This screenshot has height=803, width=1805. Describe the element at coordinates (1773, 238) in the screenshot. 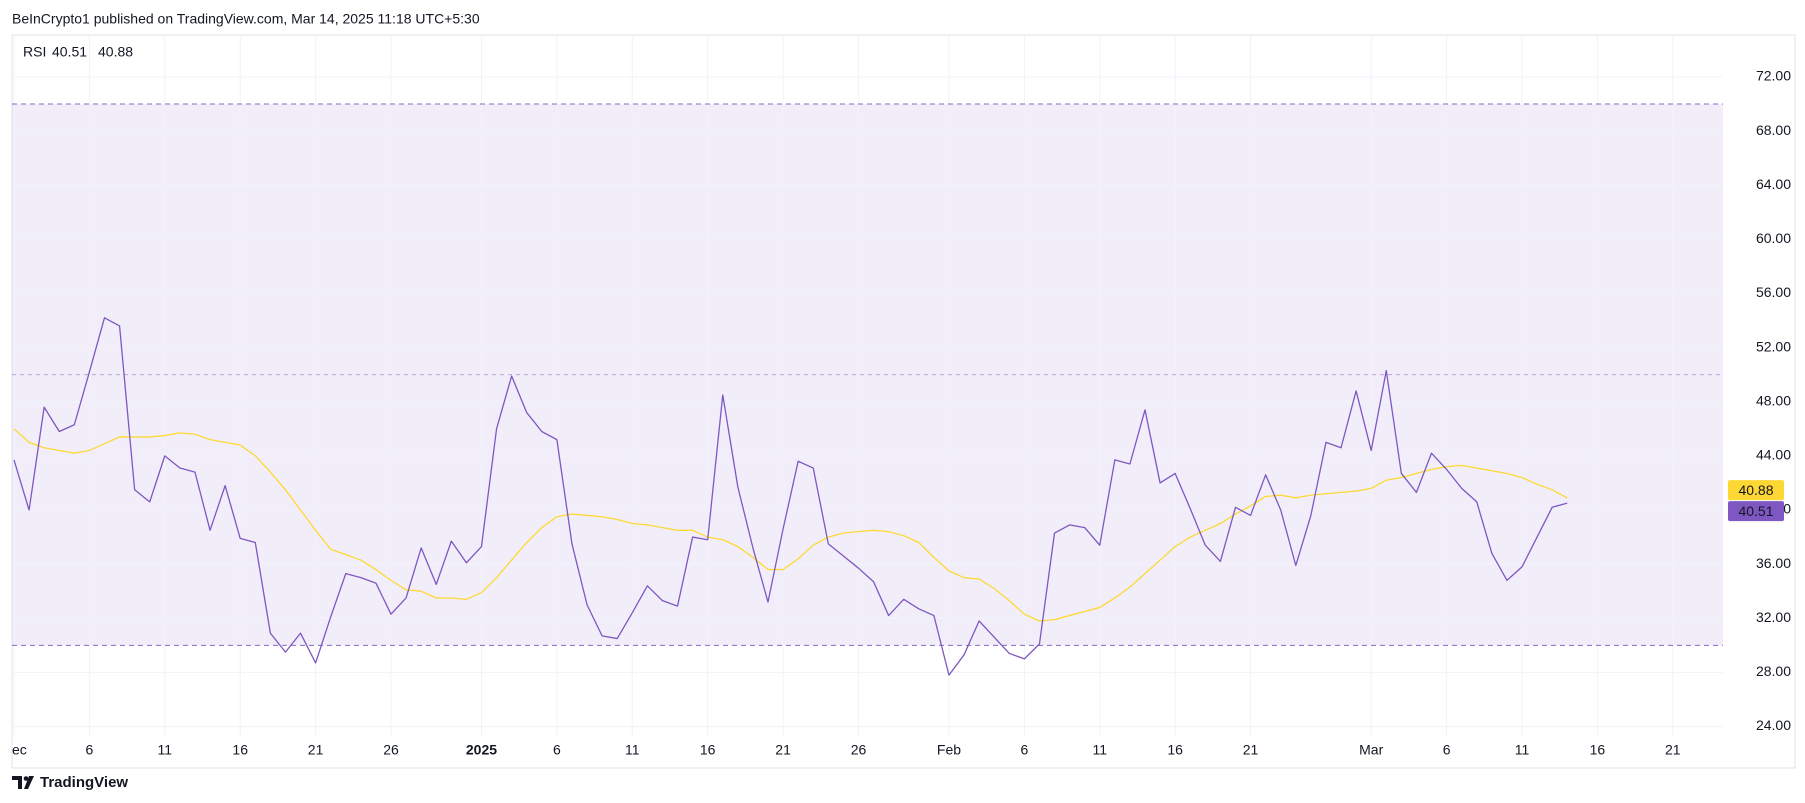

I see `y-tick-label: 60.00` at that location.